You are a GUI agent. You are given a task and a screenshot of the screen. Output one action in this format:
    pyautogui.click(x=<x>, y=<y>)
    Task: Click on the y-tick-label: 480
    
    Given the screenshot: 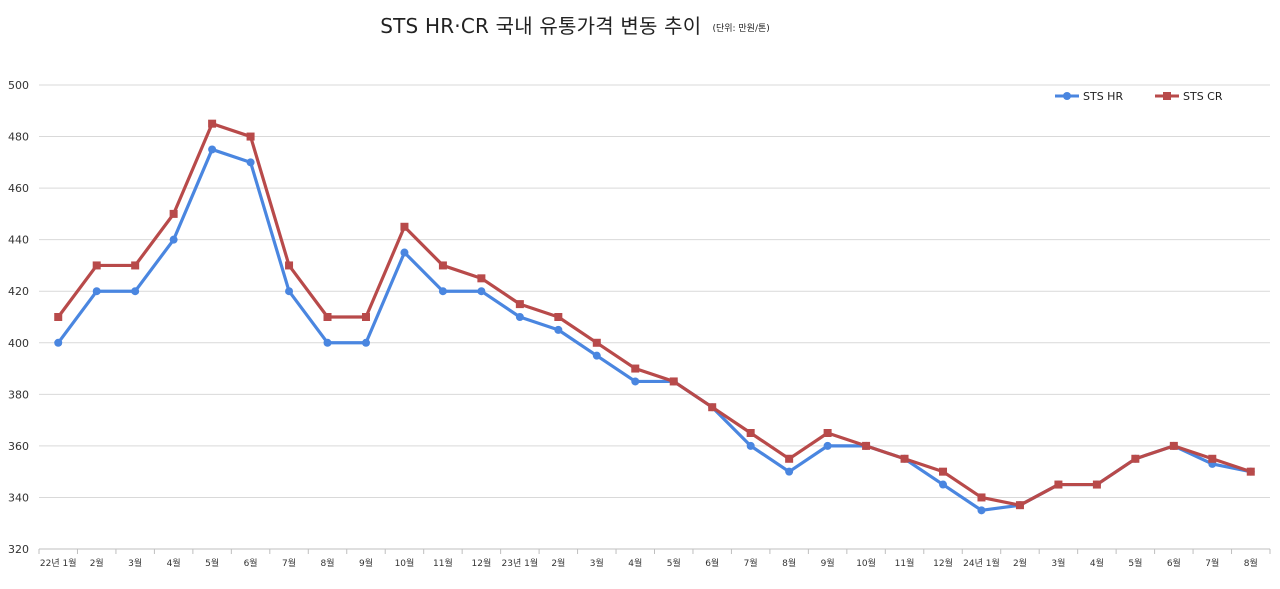 What is the action you would take?
    pyautogui.click(x=18, y=137)
    